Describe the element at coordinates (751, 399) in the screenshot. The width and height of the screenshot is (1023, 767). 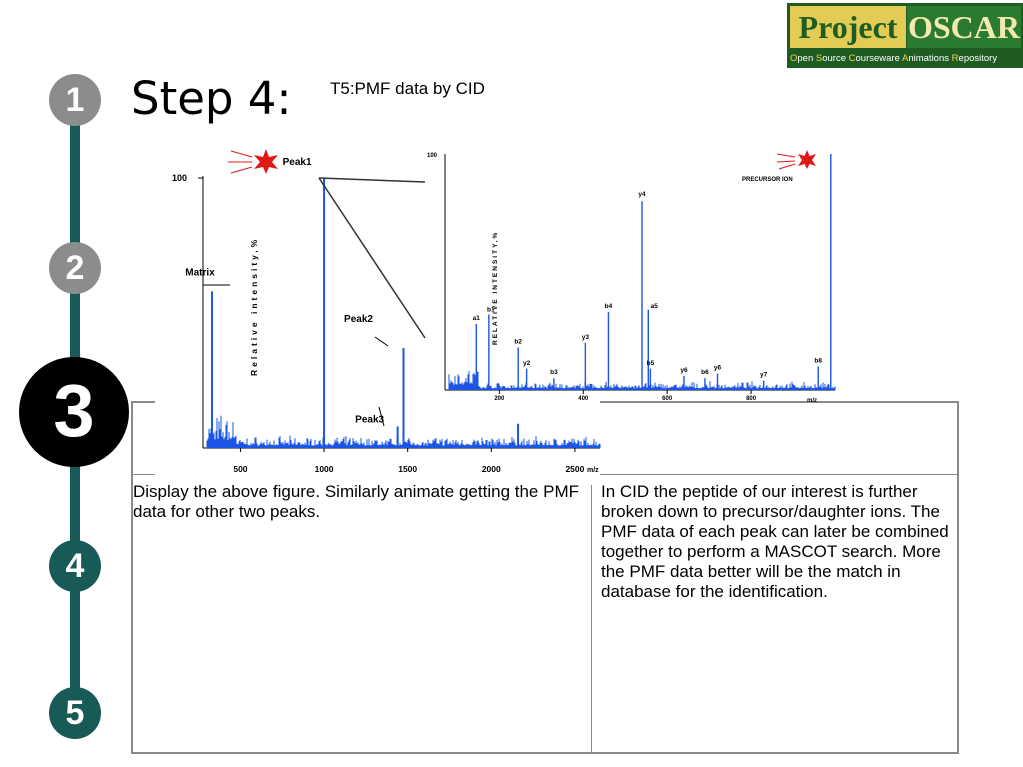
I see `cid-xtick-label: 800` at that location.